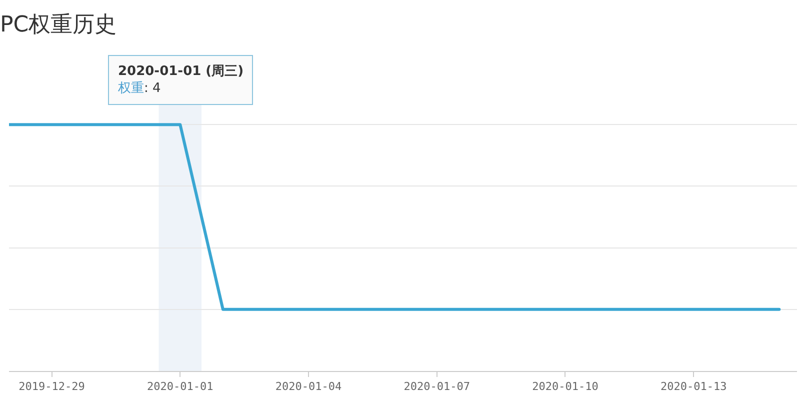  I want to click on x-tick-label: 2019-12-29, so click(51, 387).